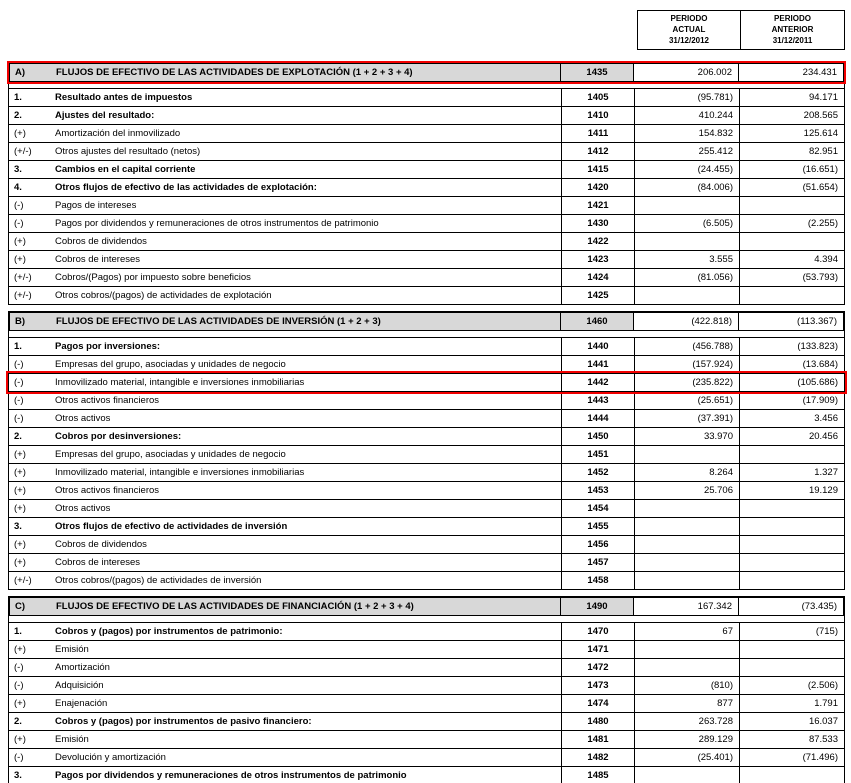  I want to click on table-row: (+) Cobros de dividendos 1456, so click(426, 544).